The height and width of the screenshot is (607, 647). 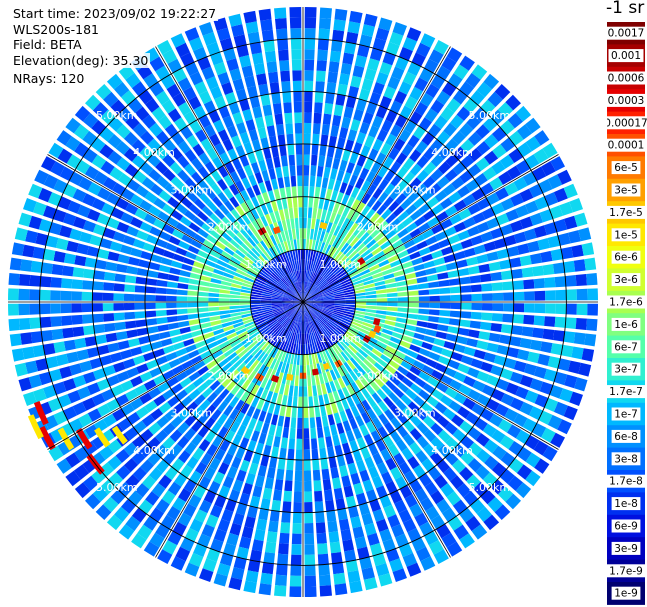 I want to click on range-ring-label: 5.00km, so click(x=117, y=487).